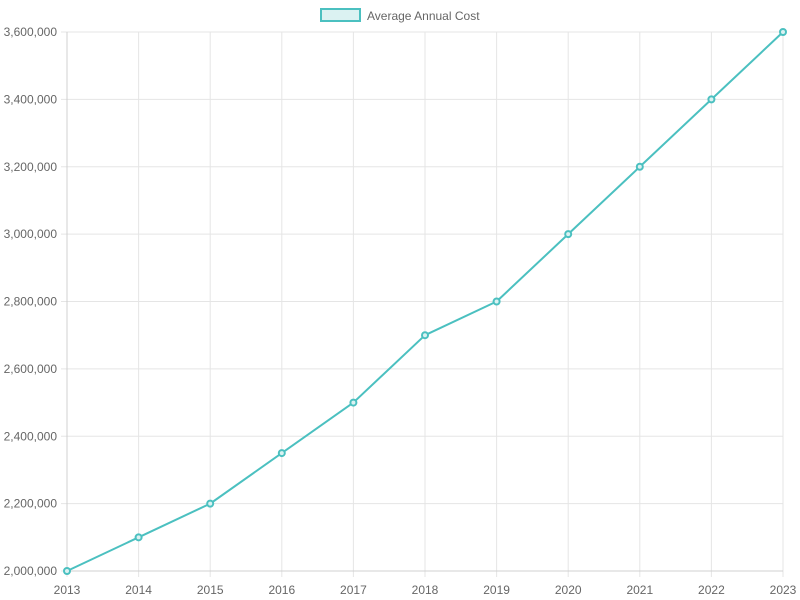 The image size is (800, 600). What do you see at coordinates (711, 590) in the screenshot?
I see `x-tick-label: 2022` at bounding box center [711, 590].